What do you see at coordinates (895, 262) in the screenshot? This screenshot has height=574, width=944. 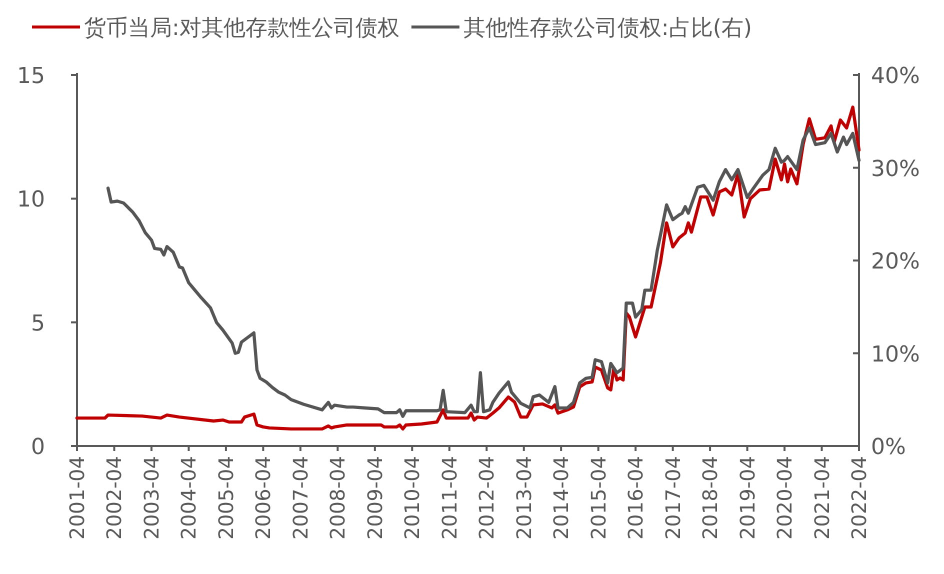 I see `y2tick-label: 20%` at bounding box center [895, 262].